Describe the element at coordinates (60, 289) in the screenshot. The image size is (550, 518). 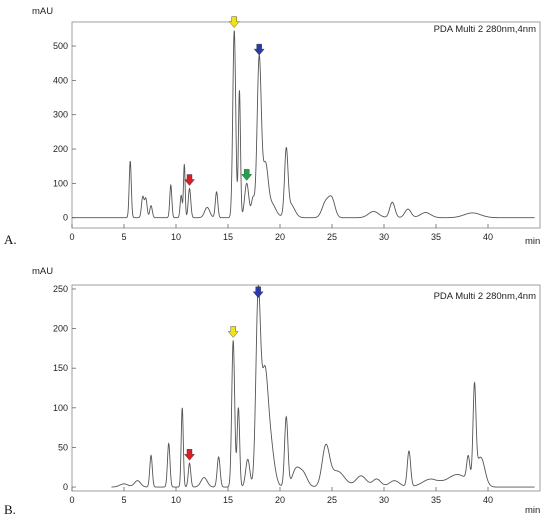
I see `y-tick-label: 250` at that location.